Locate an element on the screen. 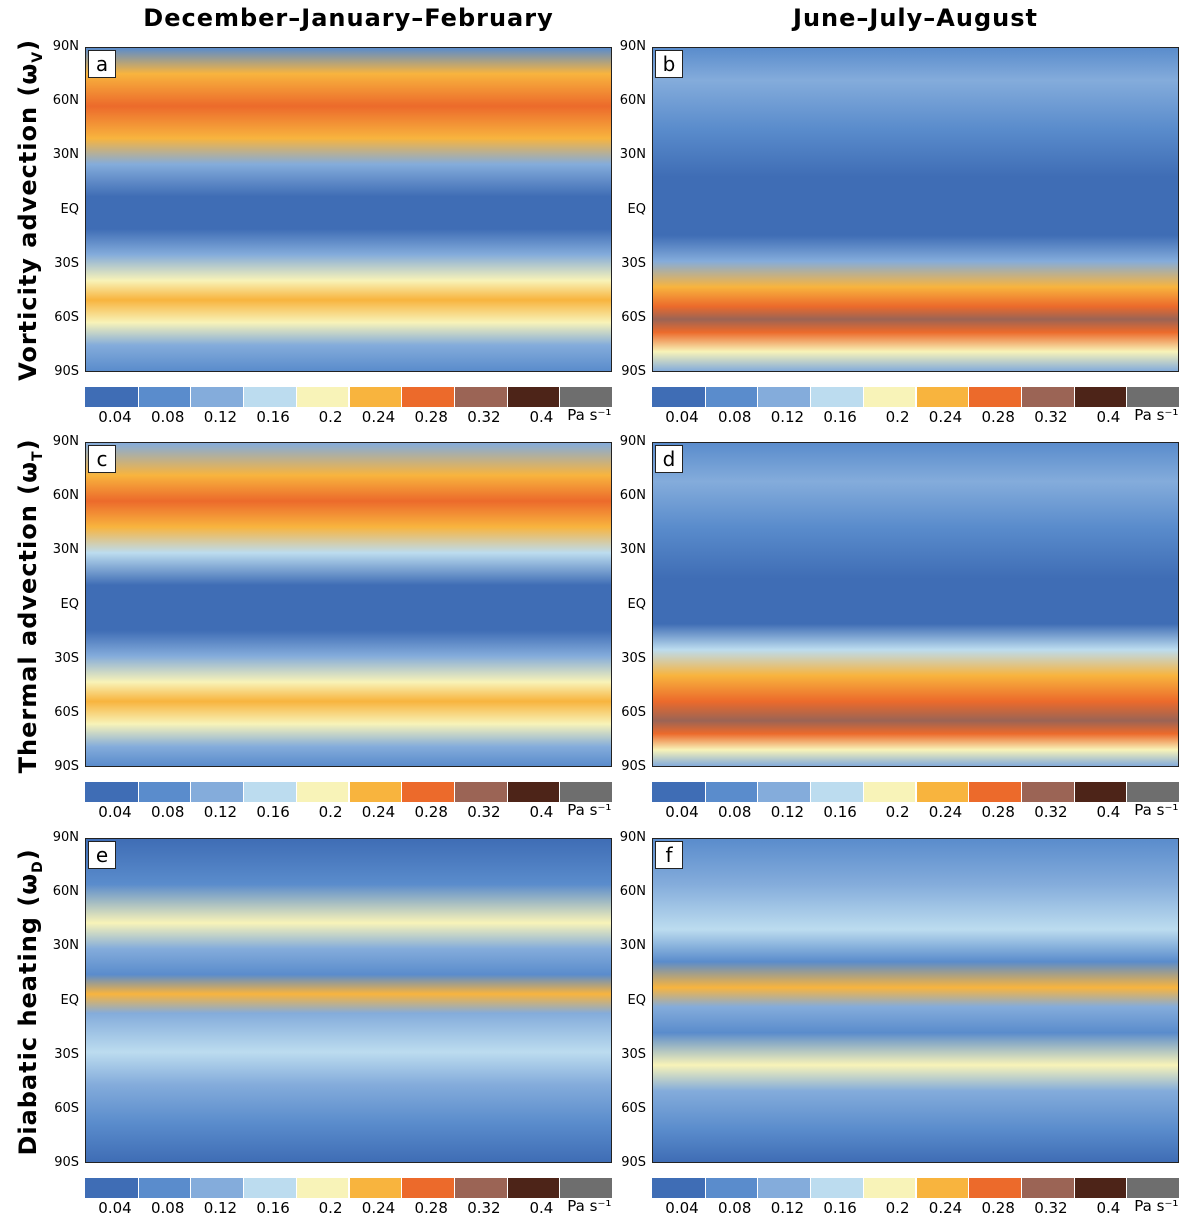 Image resolution: width=1200 pixels, height=1219 pixels. panel-letter: d is located at coordinates (669, 459).